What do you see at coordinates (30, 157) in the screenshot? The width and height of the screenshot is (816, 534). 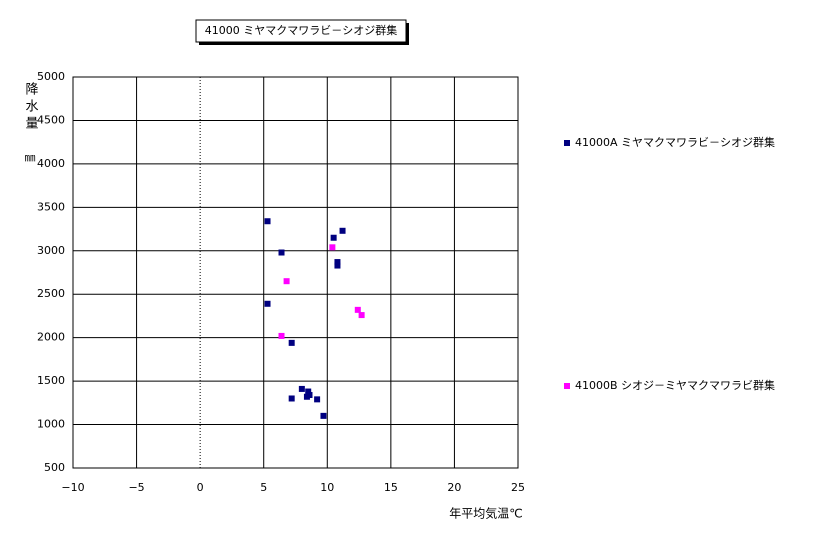 I see `y-axis-unit: ㎜` at bounding box center [30, 157].